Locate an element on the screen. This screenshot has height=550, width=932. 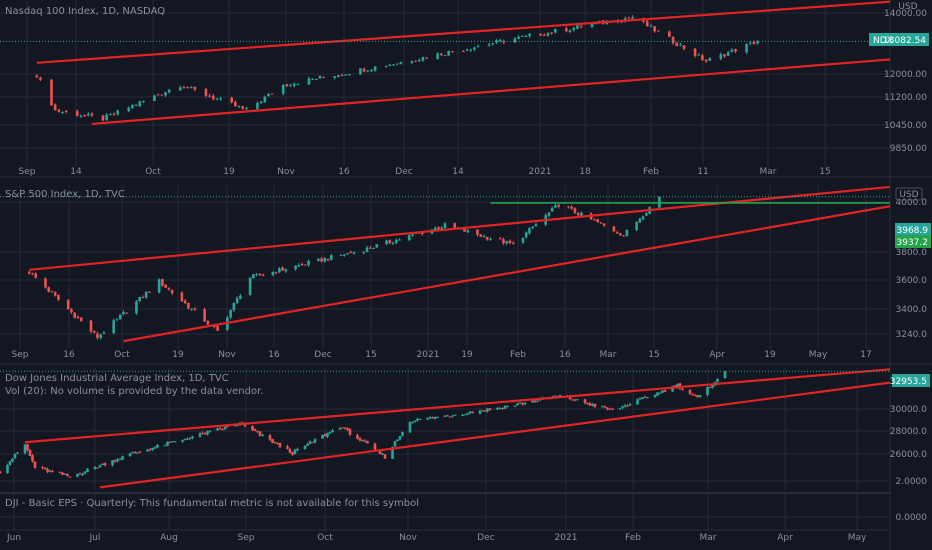
x-tick-label: 18 is located at coordinates (585, 172).